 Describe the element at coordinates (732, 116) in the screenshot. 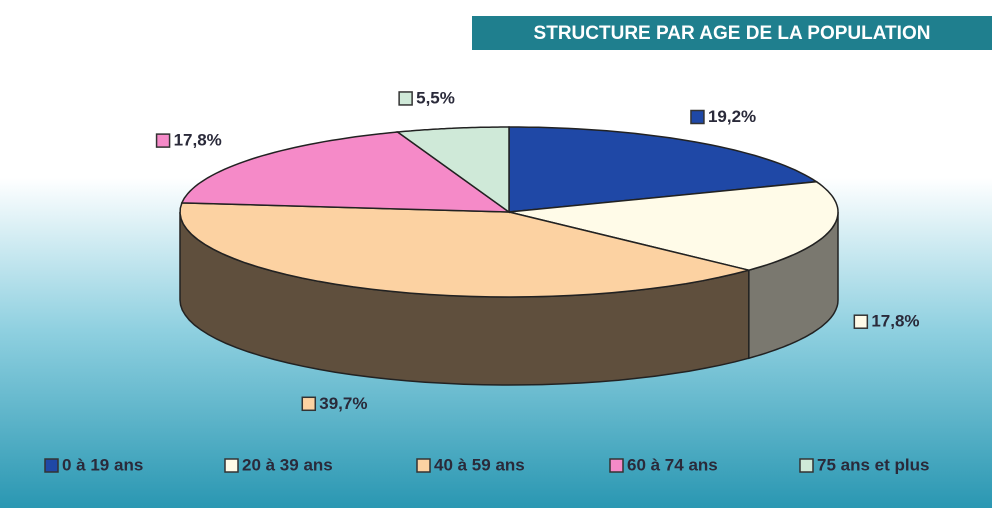

I see `data-label: 19,2%` at that location.